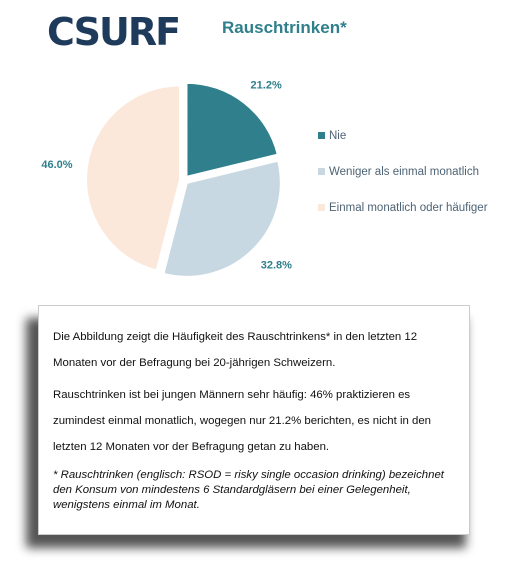 The height and width of the screenshot is (582, 523). Describe the element at coordinates (266, 86) in the screenshot. I see `value-label: 21.2%` at that location.